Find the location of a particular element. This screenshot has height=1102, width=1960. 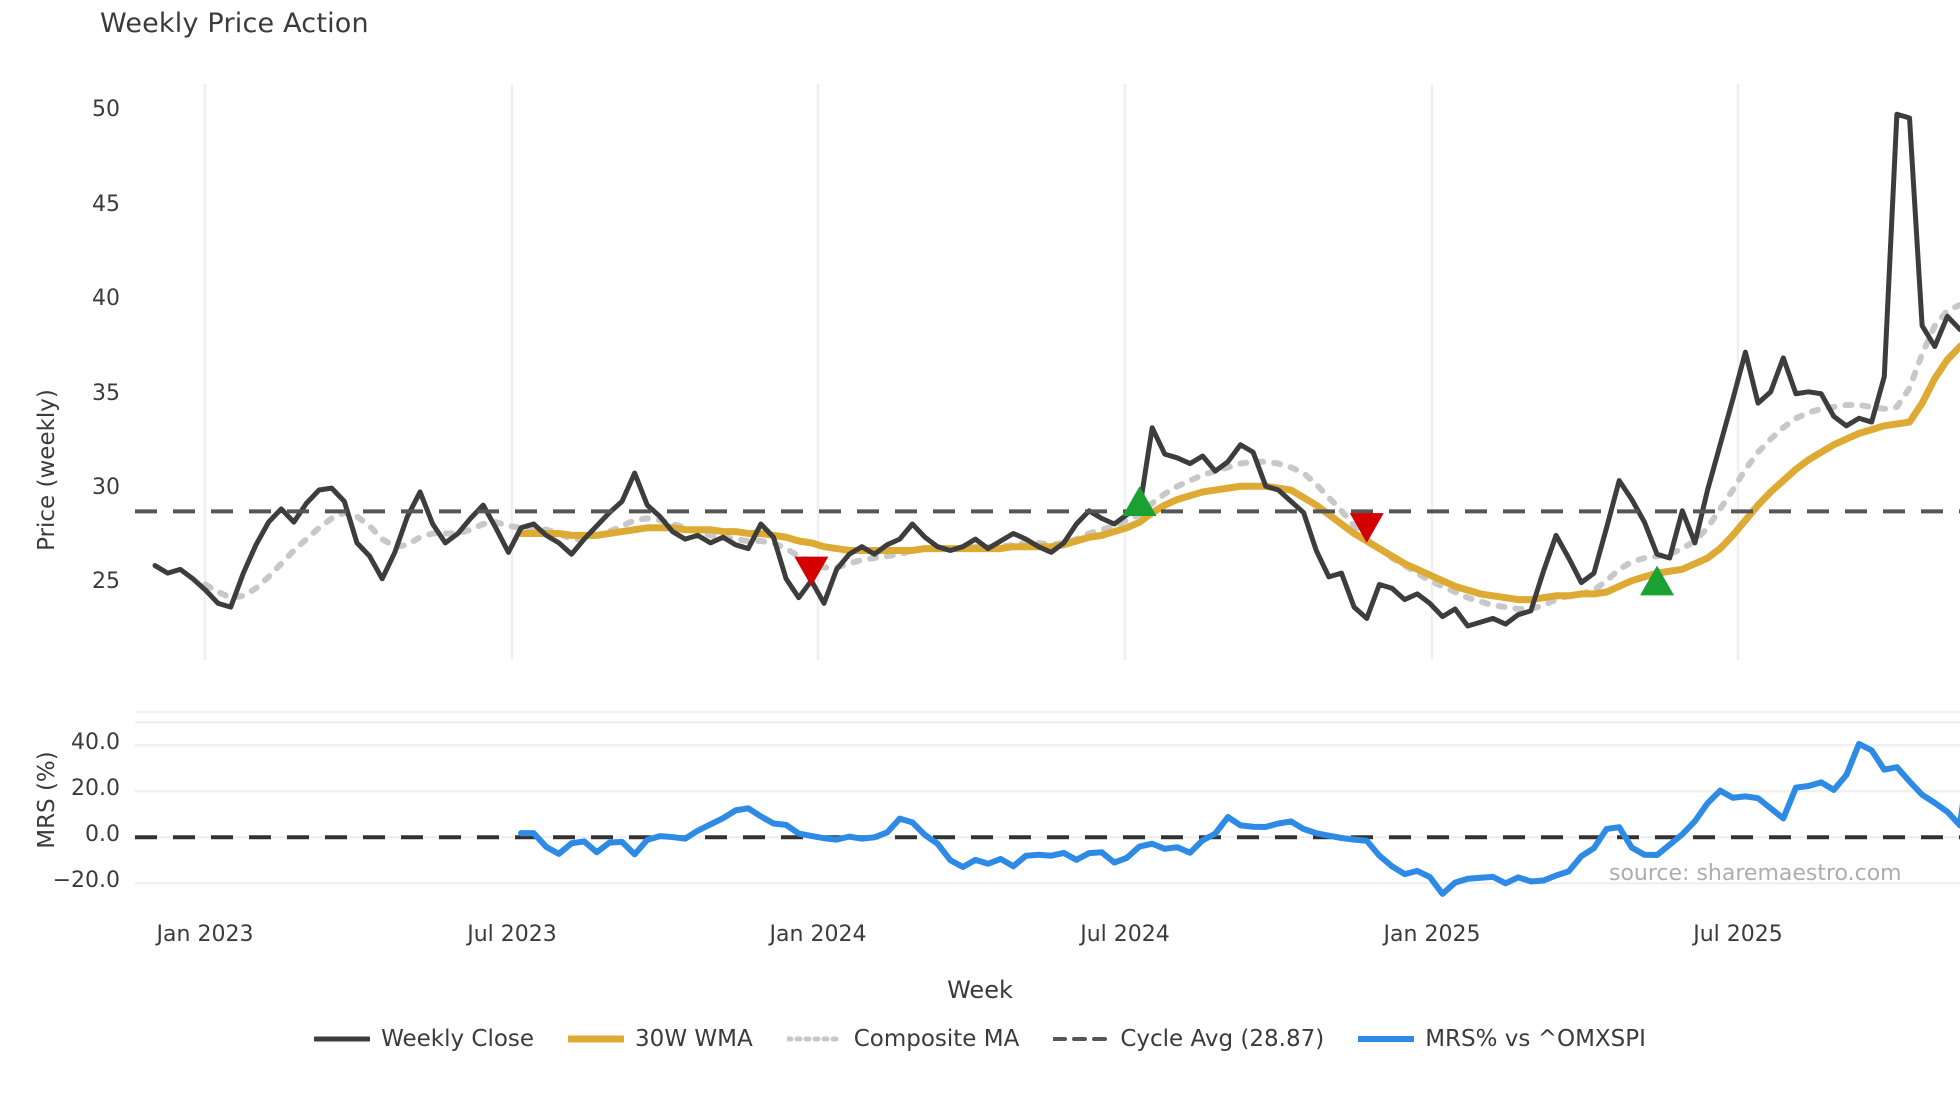

signal-markers-layer is located at coordinates (1234, 541).